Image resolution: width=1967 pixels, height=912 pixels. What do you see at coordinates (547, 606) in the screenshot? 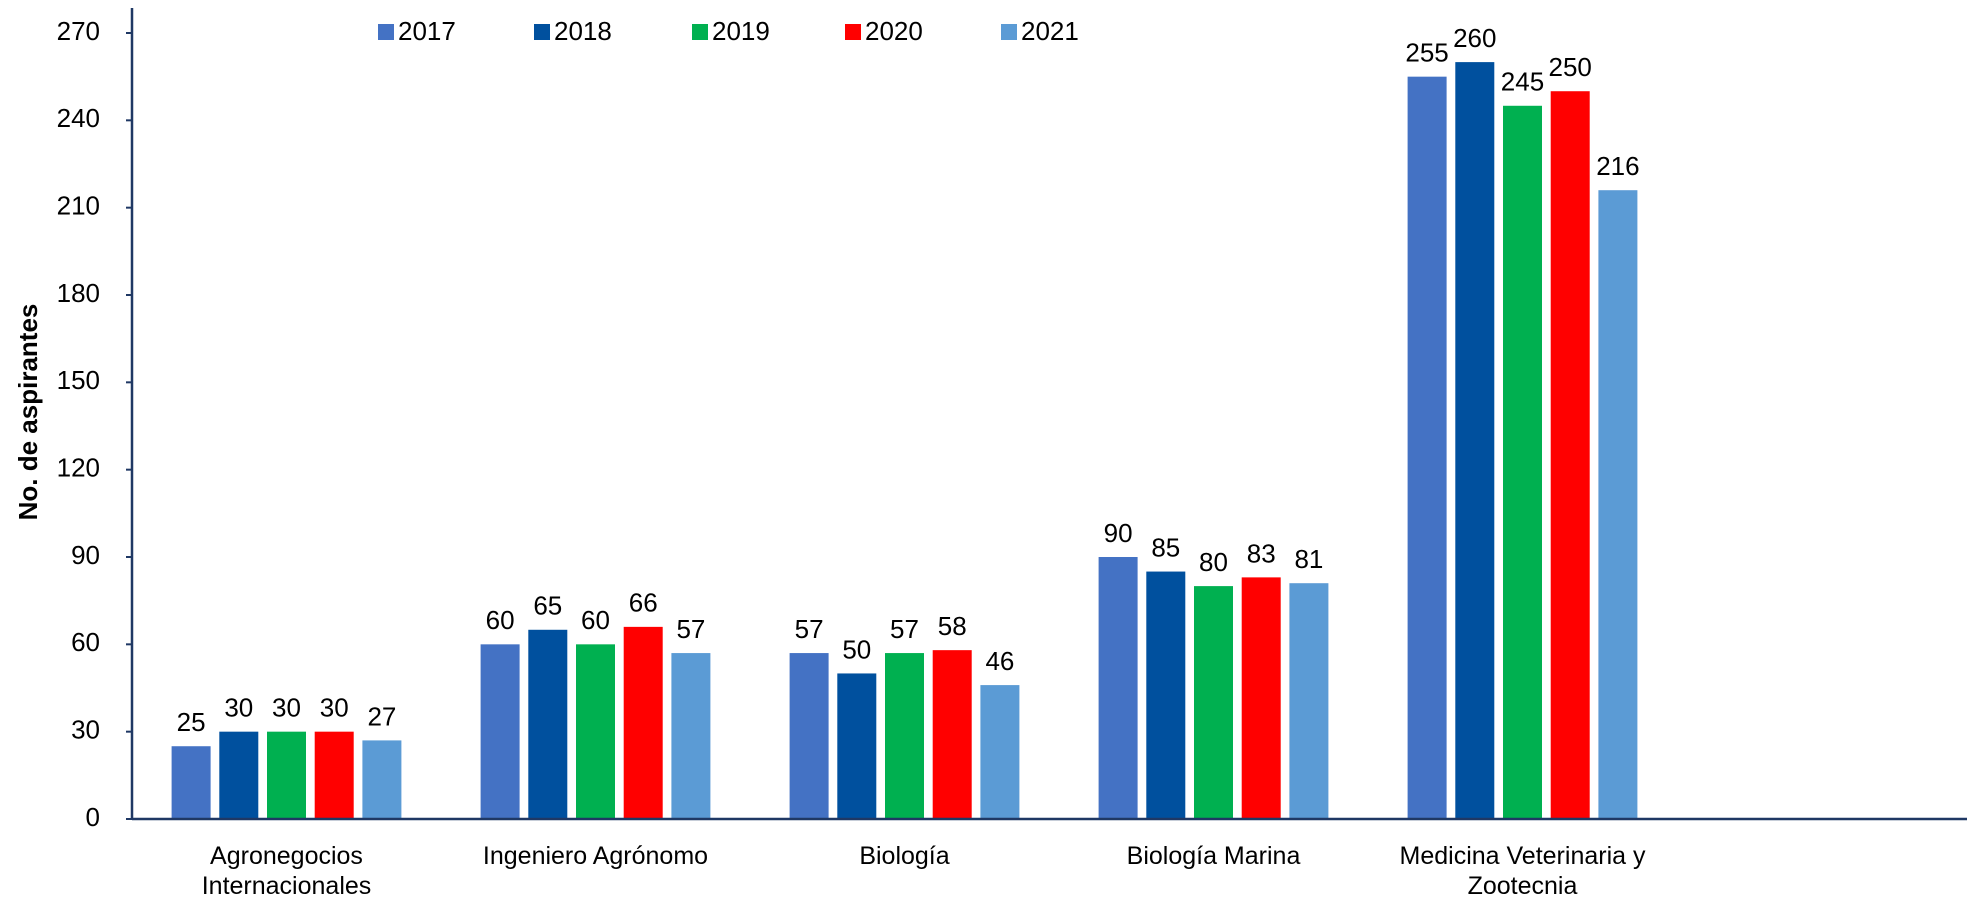
I see `data-label: 65` at bounding box center [547, 606].